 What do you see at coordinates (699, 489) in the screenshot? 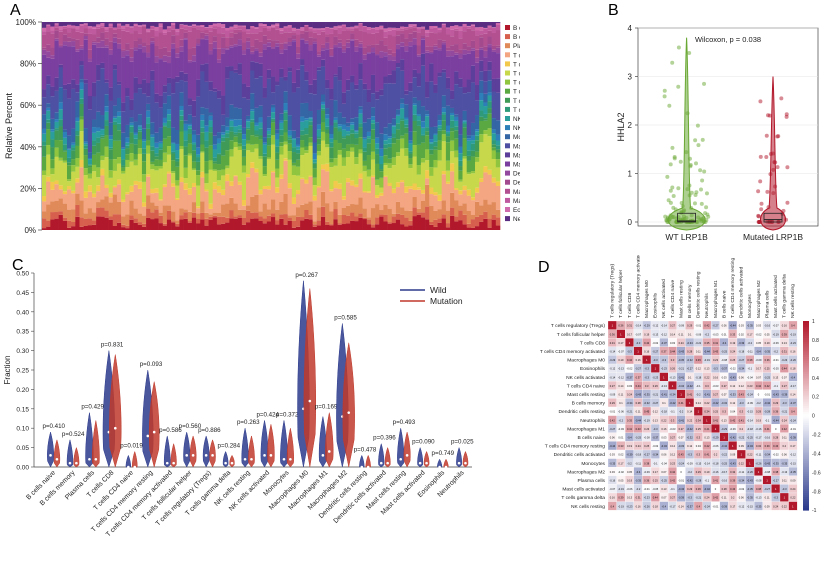
I see `cell-value: 0.36` at bounding box center [699, 489].